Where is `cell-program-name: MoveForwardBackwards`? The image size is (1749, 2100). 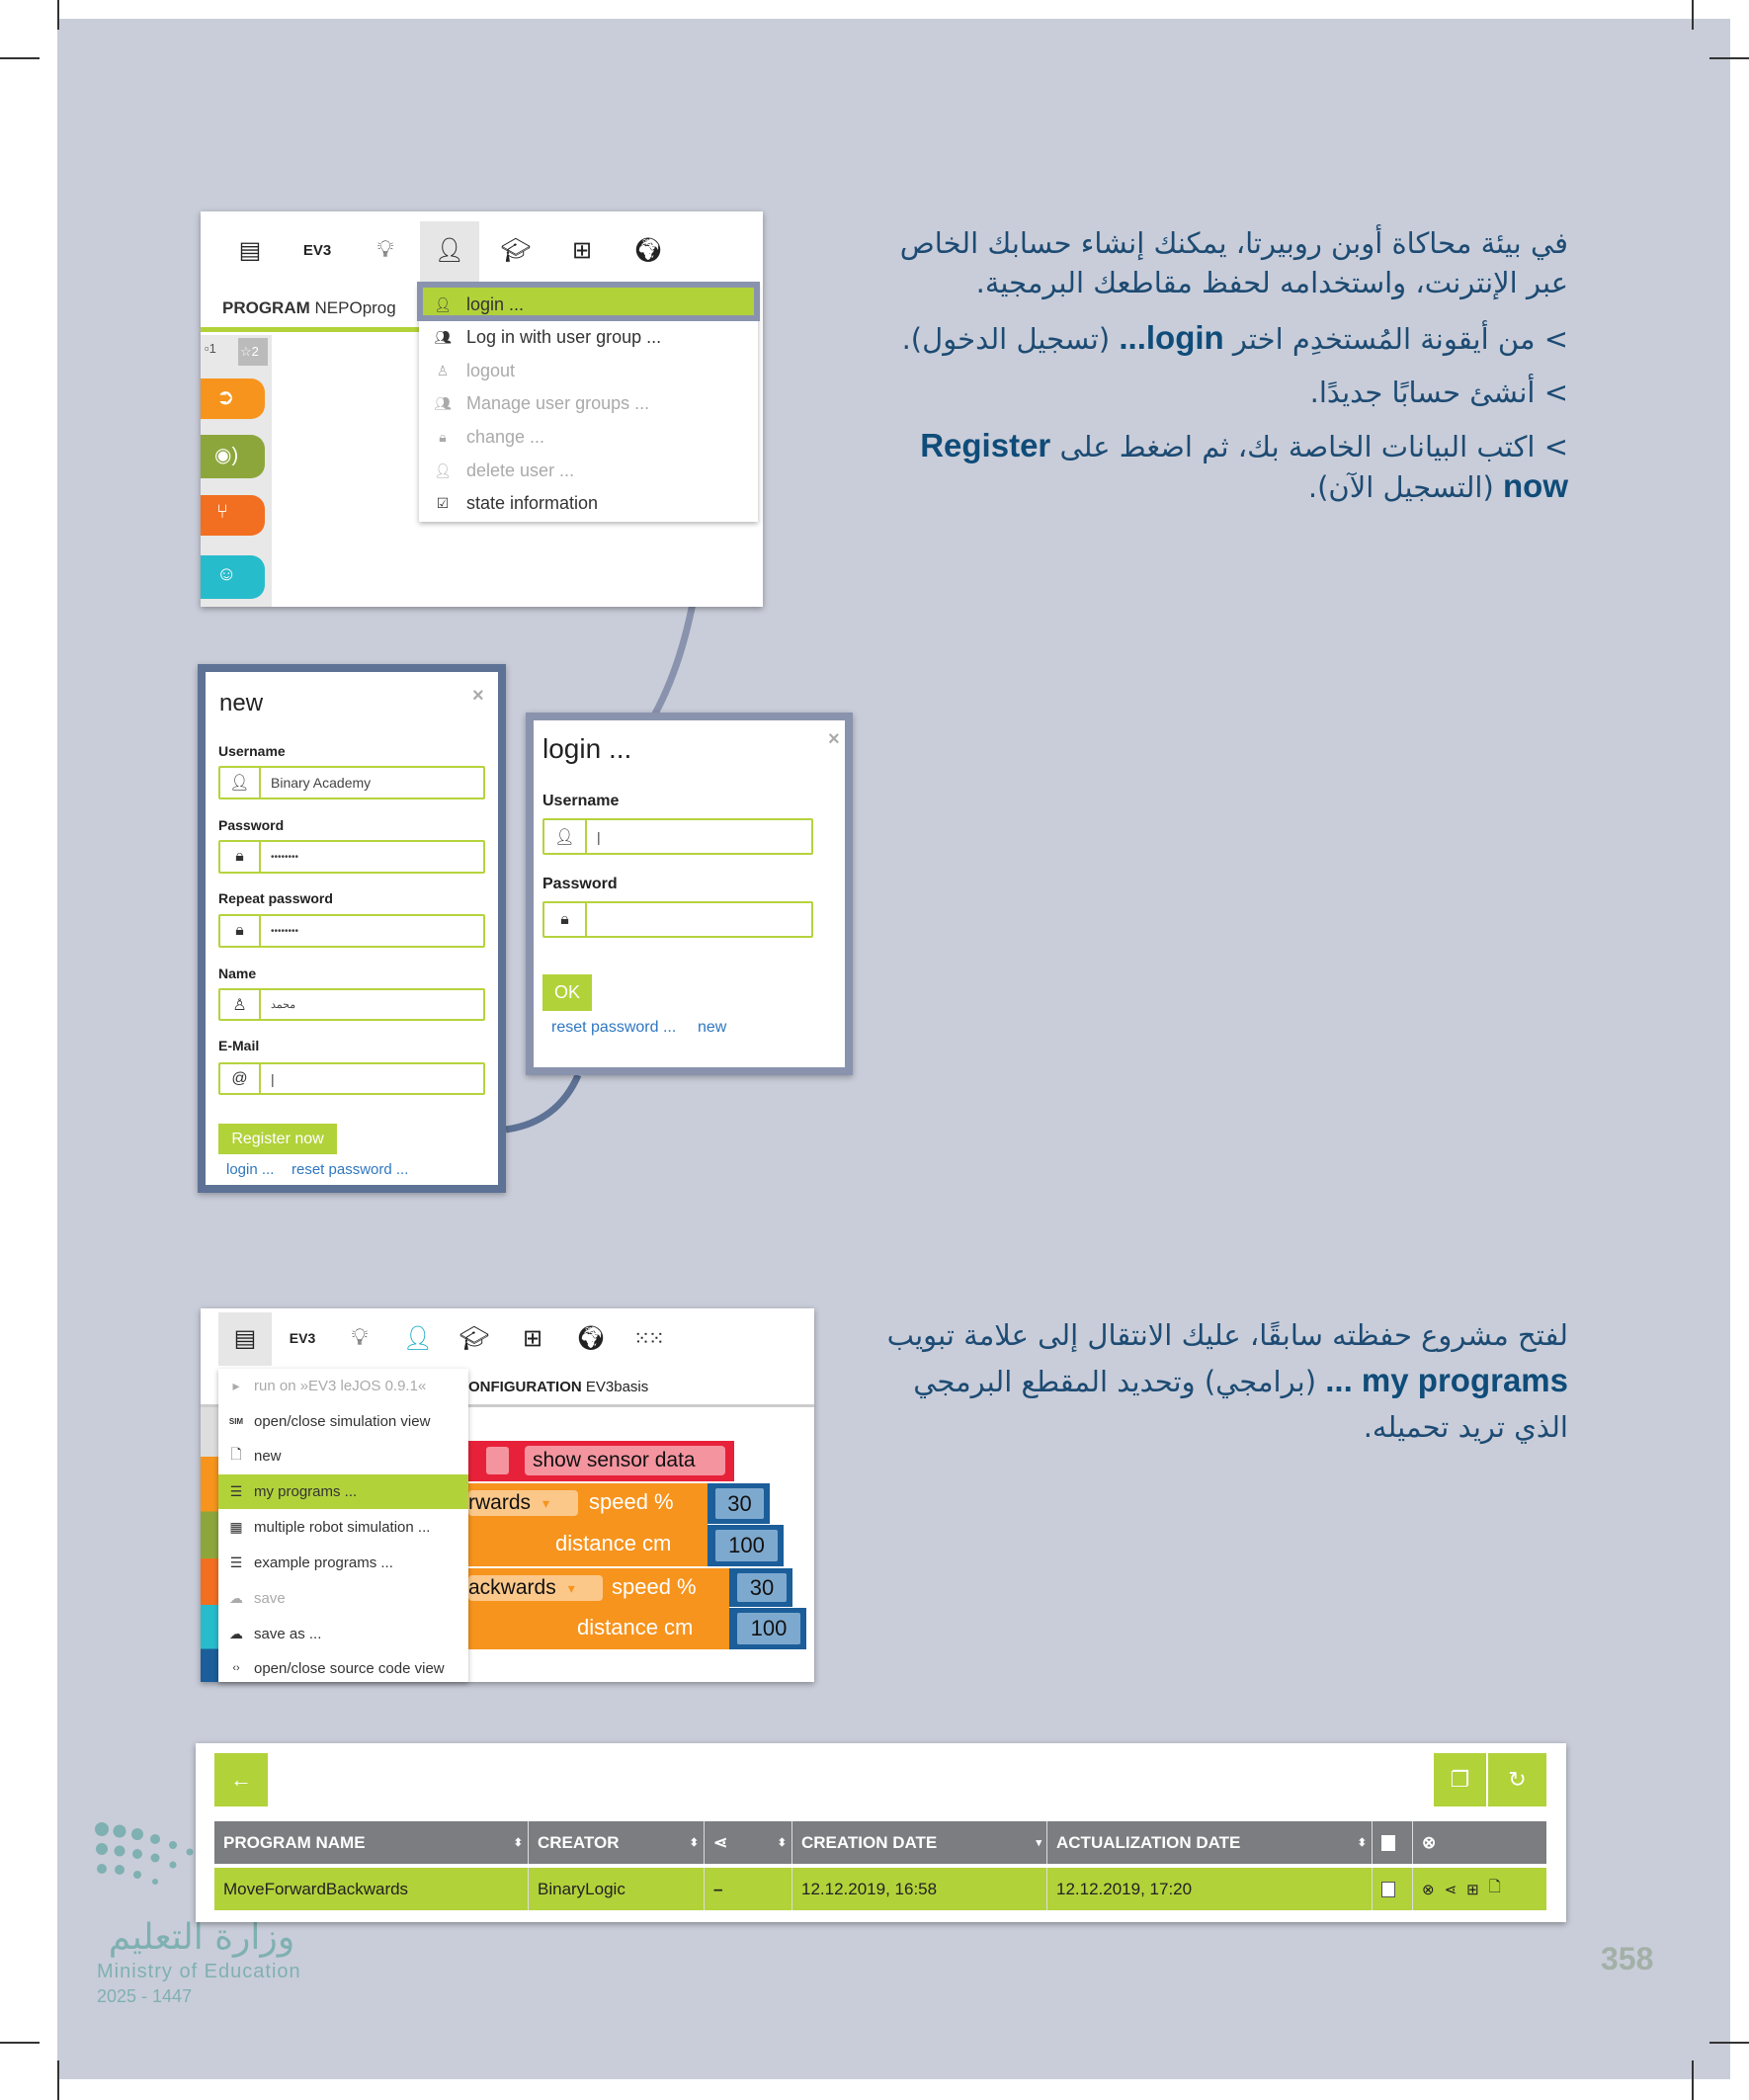
cell-program-name: MoveForwardBackwards is located at coordinates (372, 1889).